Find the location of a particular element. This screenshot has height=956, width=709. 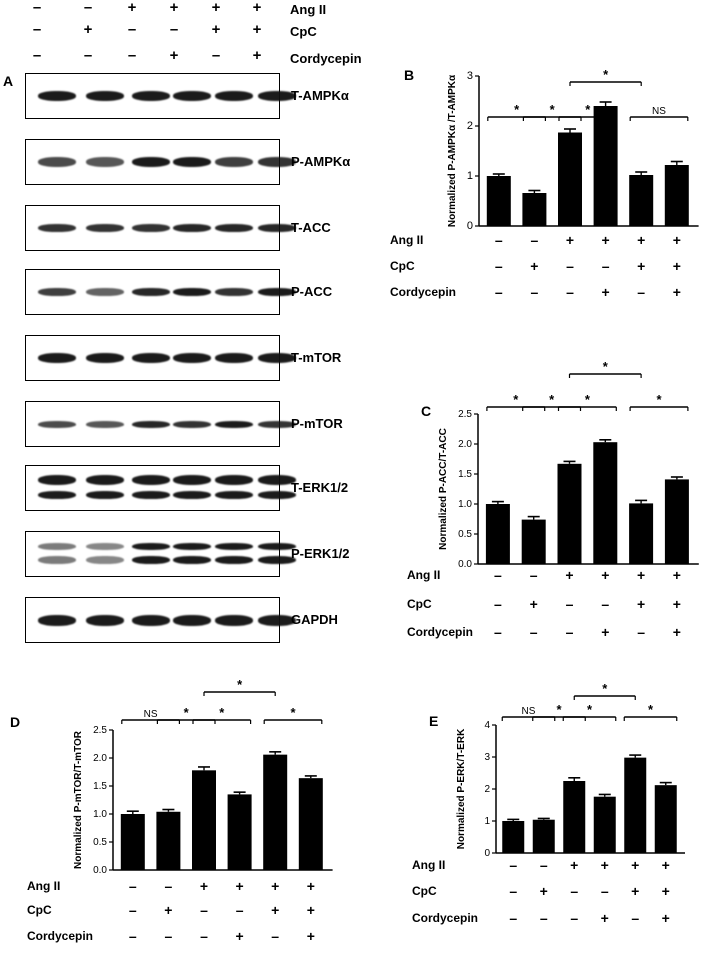

y-tick-label: 3 is located at coordinates (470, 76).